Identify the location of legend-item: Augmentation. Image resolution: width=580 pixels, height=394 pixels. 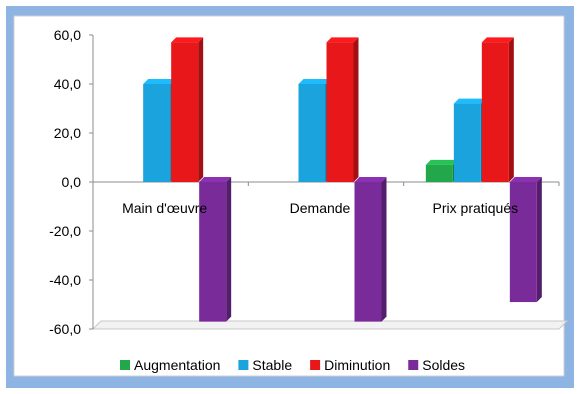
(170, 365).